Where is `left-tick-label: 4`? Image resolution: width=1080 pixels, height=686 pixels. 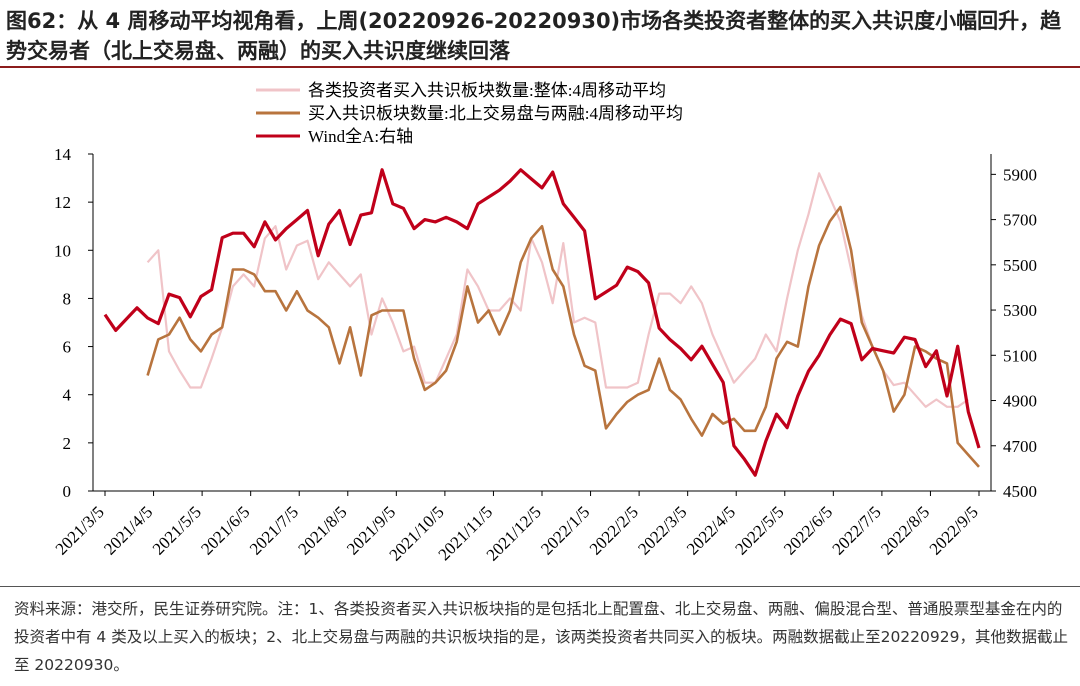
left-tick-label: 4 is located at coordinates (67, 395).